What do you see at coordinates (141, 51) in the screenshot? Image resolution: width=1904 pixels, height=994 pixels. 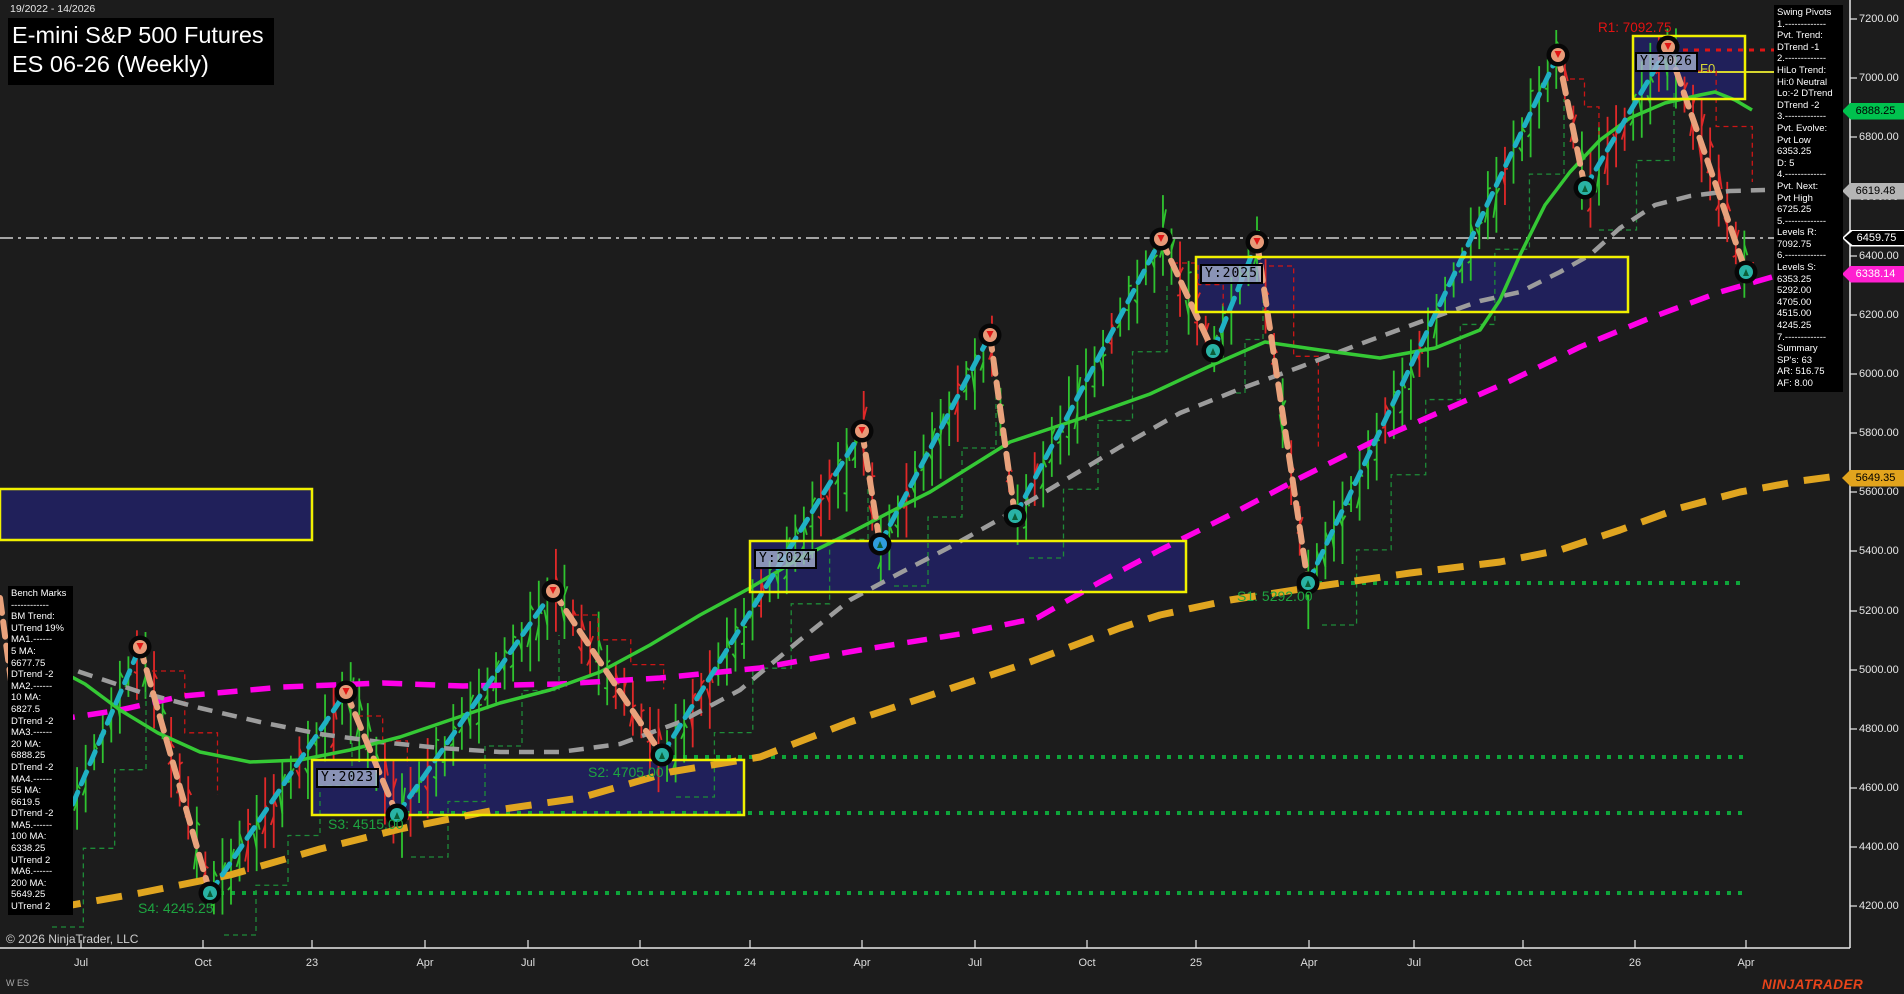 I see `instrument-title: E-mini S&P 500 Futures ES 06-26 (Weekly)` at bounding box center [141, 51].